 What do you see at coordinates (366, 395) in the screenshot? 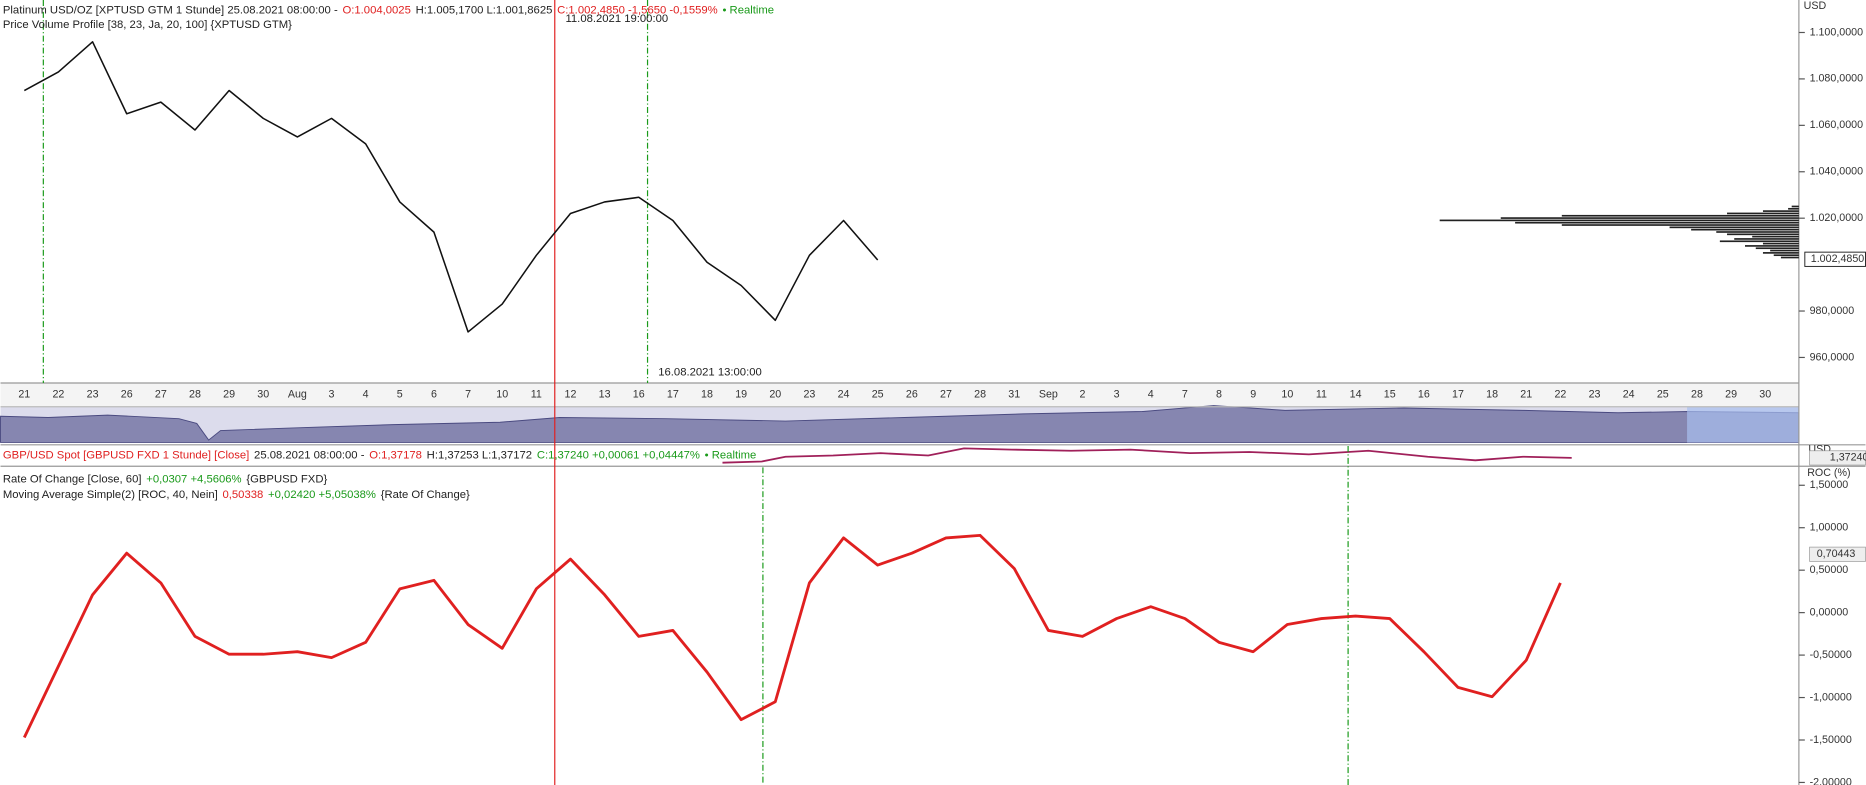
I see `x-tick-label: 4` at bounding box center [366, 395].